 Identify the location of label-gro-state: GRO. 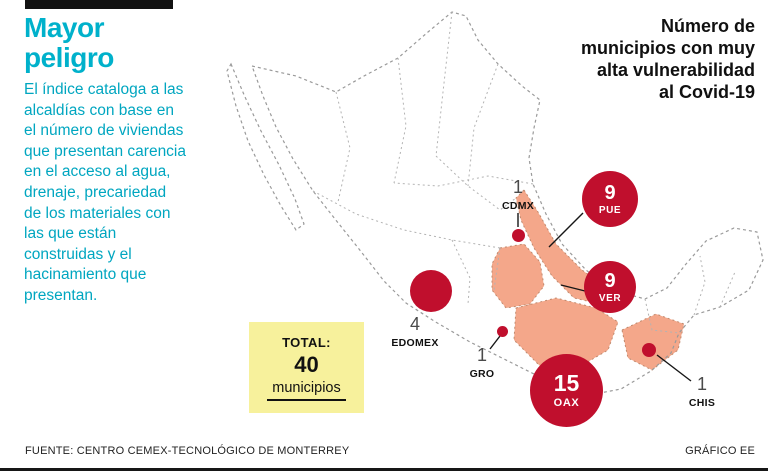
(482, 373).